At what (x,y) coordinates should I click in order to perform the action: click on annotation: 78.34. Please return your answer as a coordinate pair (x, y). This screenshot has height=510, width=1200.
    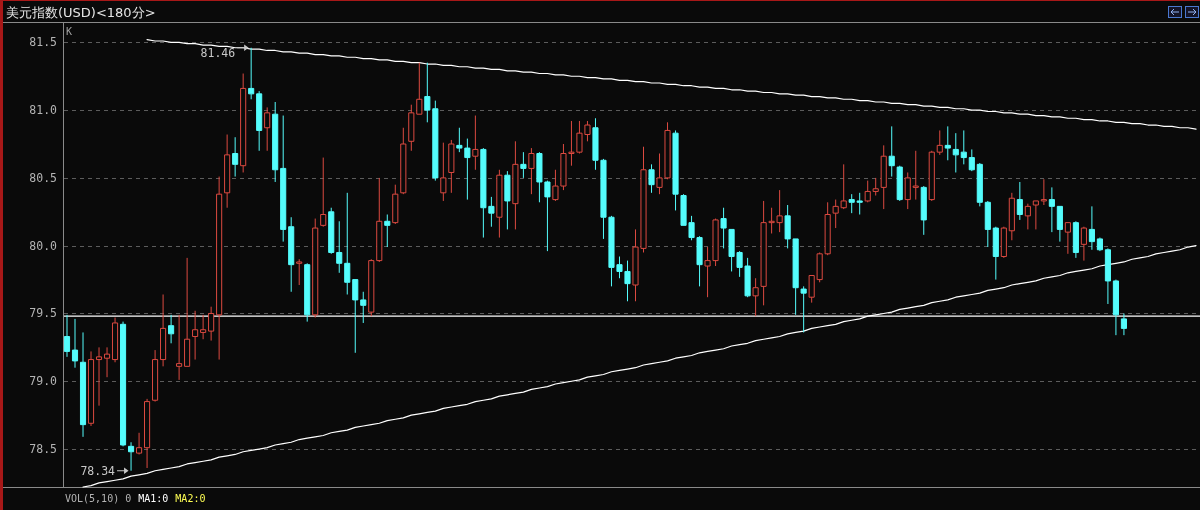
    Looking at the image, I should click on (98, 470).